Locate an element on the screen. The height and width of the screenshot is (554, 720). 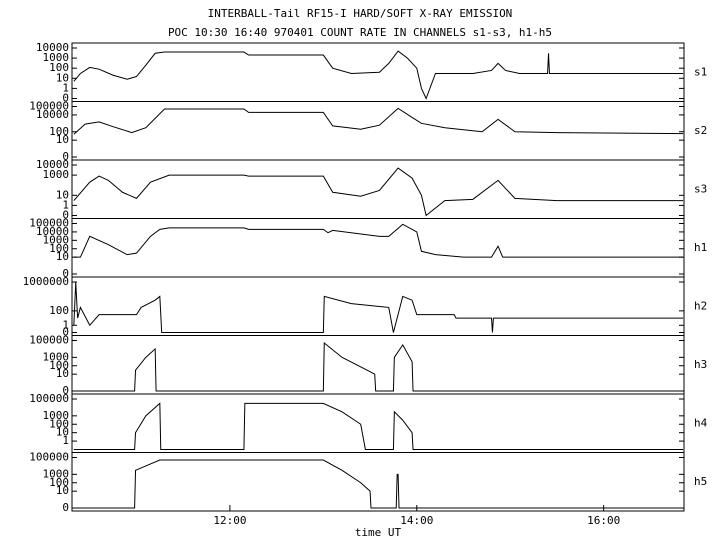
x-tick-label: 16:00 is located at coordinates (603, 520).